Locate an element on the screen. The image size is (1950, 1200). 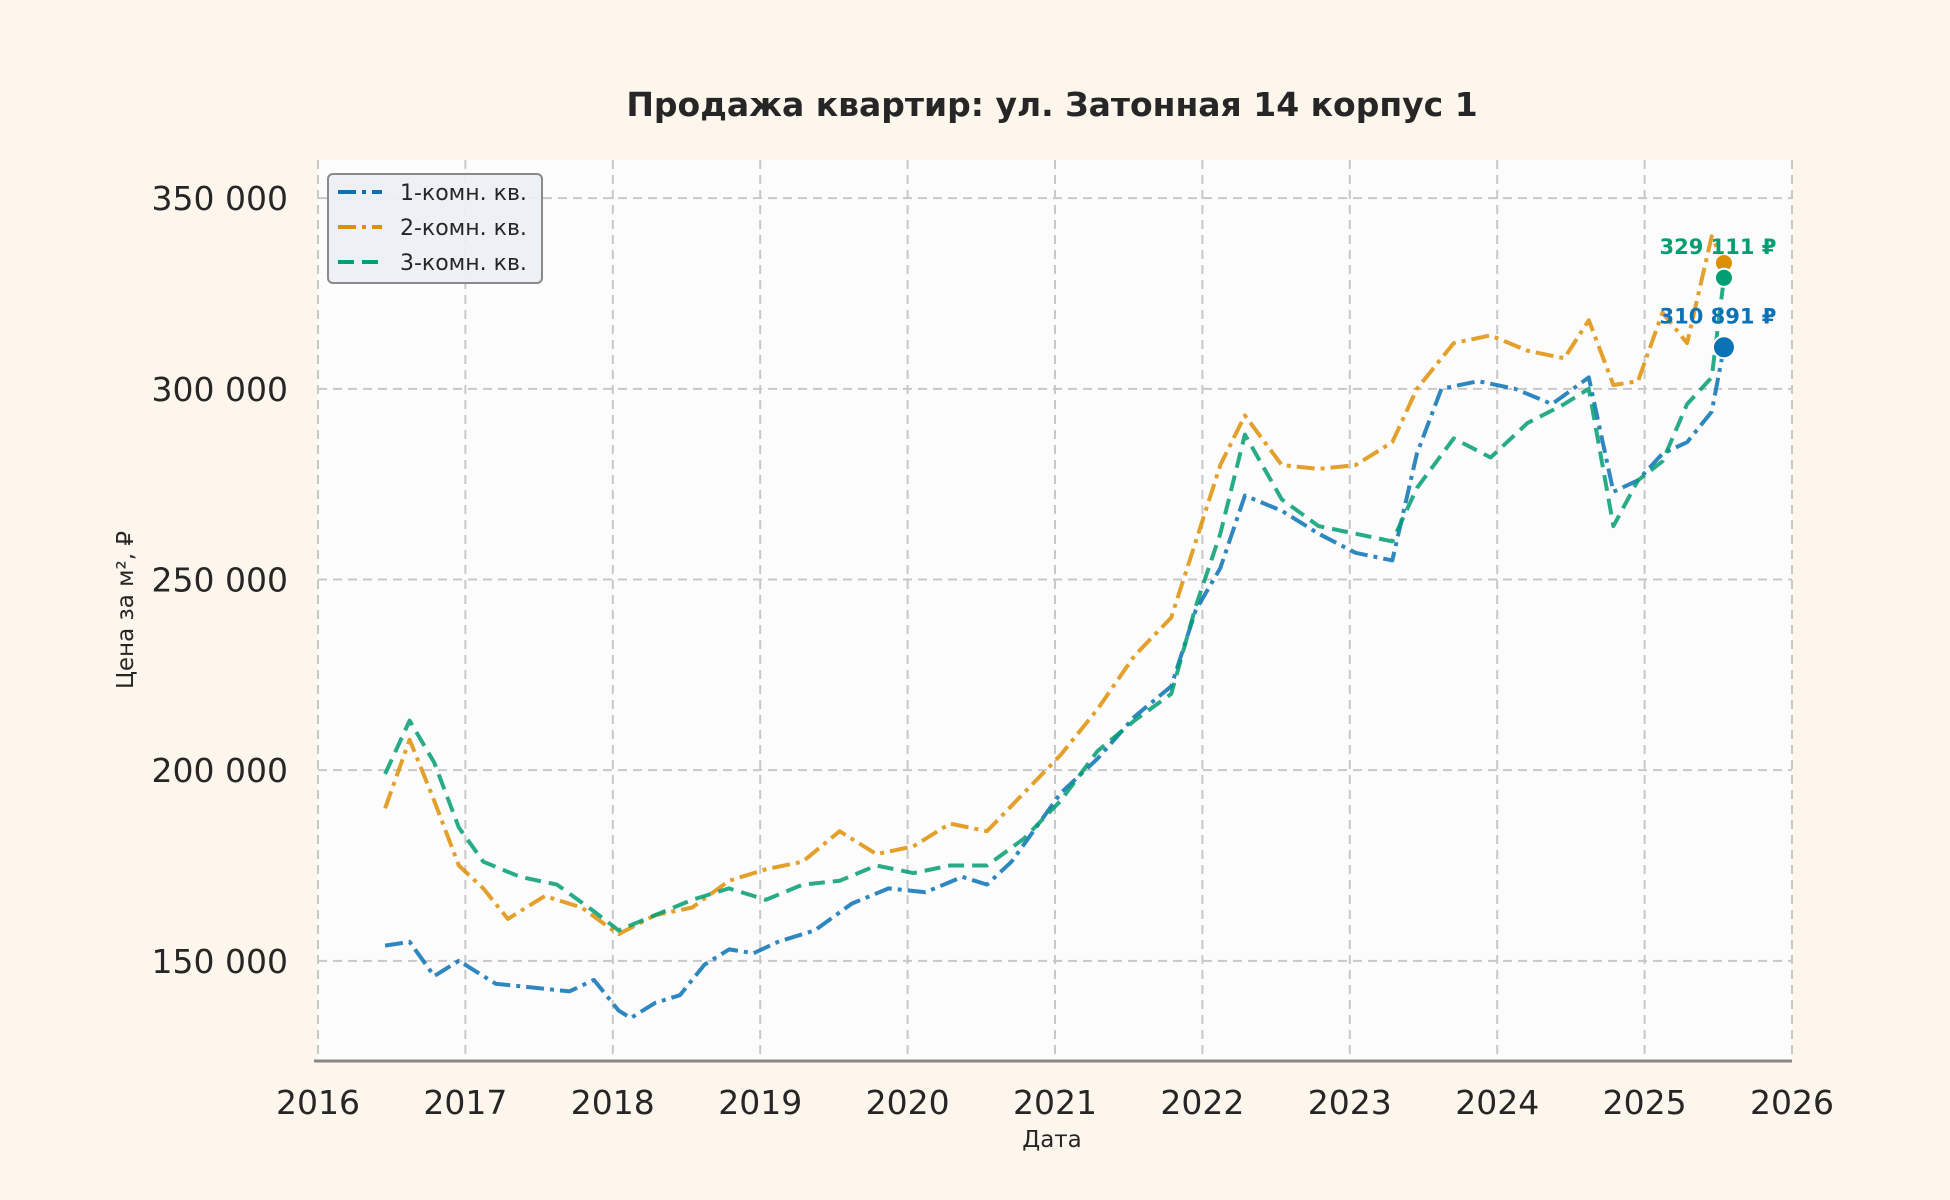
x-tick-label: 2017 is located at coordinates (465, 1102).